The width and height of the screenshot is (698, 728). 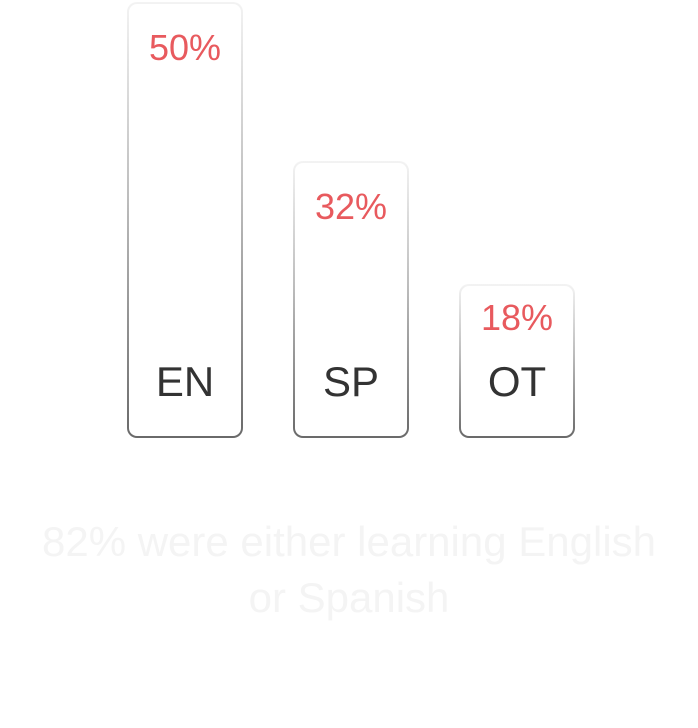 What do you see at coordinates (517, 317) in the screenshot?
I see `bar-value-label: 18%` at bounding box center [517, 317].